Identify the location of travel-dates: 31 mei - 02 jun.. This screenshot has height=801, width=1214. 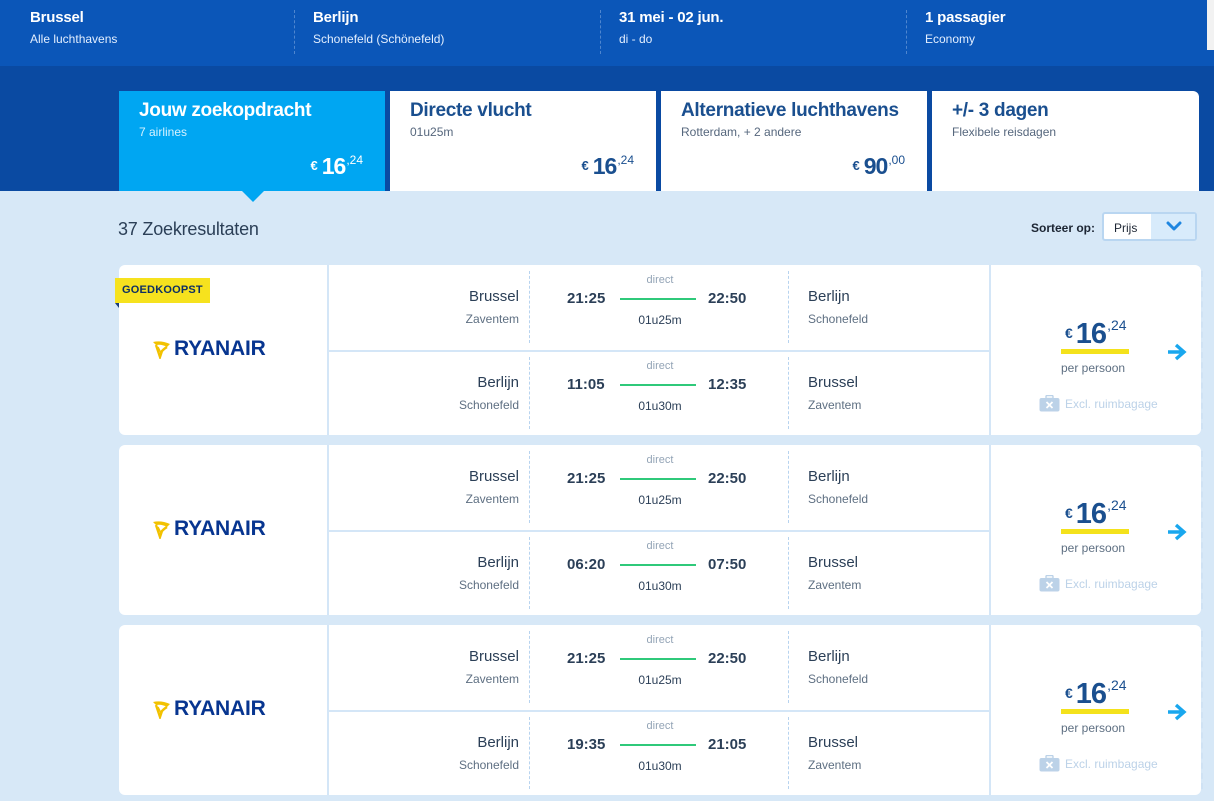
(671, 17).